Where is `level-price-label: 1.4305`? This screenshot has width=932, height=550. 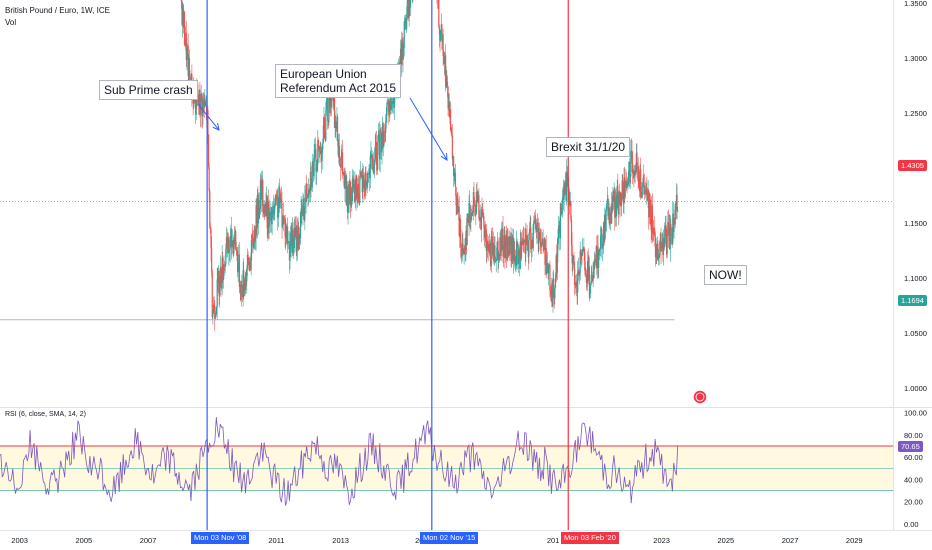 level-price-label: 1.4305 is located at coordinates (912, 165).